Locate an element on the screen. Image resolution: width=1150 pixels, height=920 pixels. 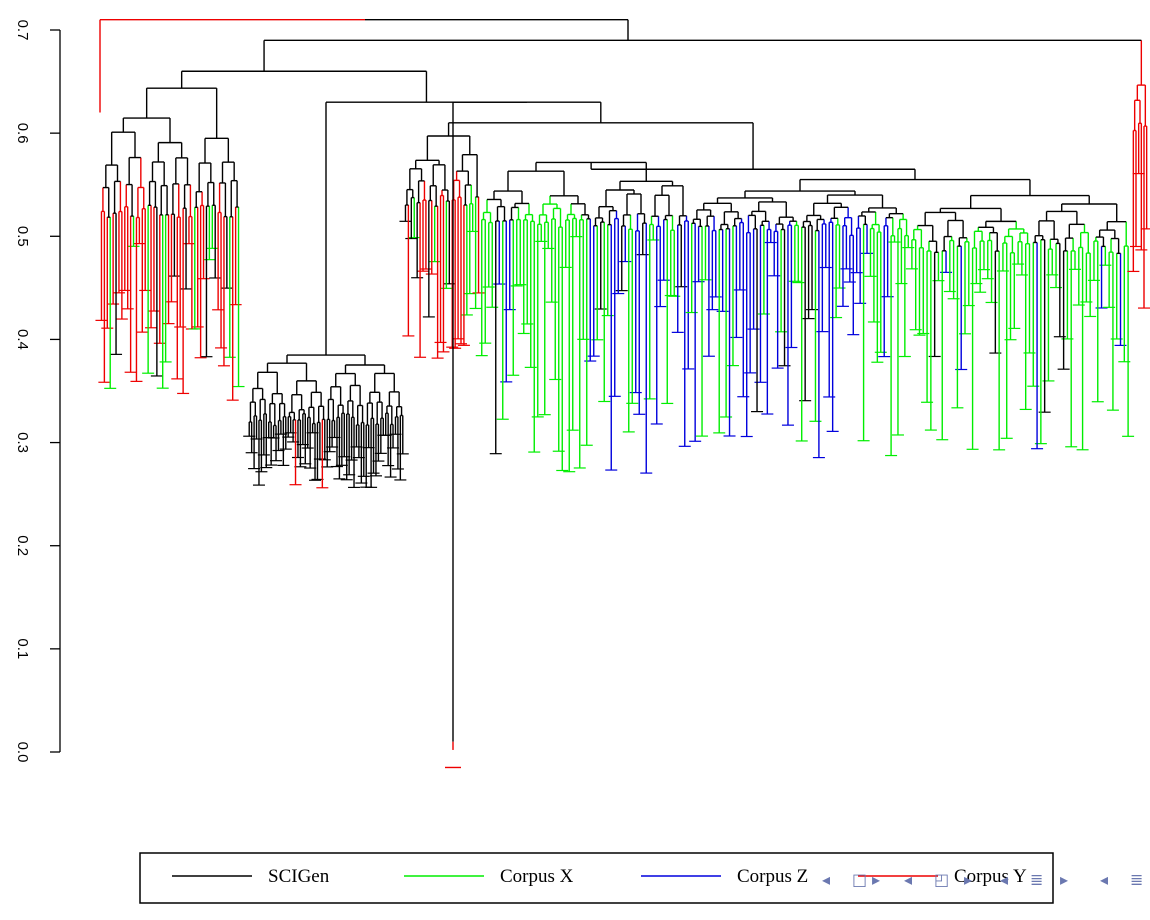
y-tick-label: 0.7 is located at coordinates (22, 30).